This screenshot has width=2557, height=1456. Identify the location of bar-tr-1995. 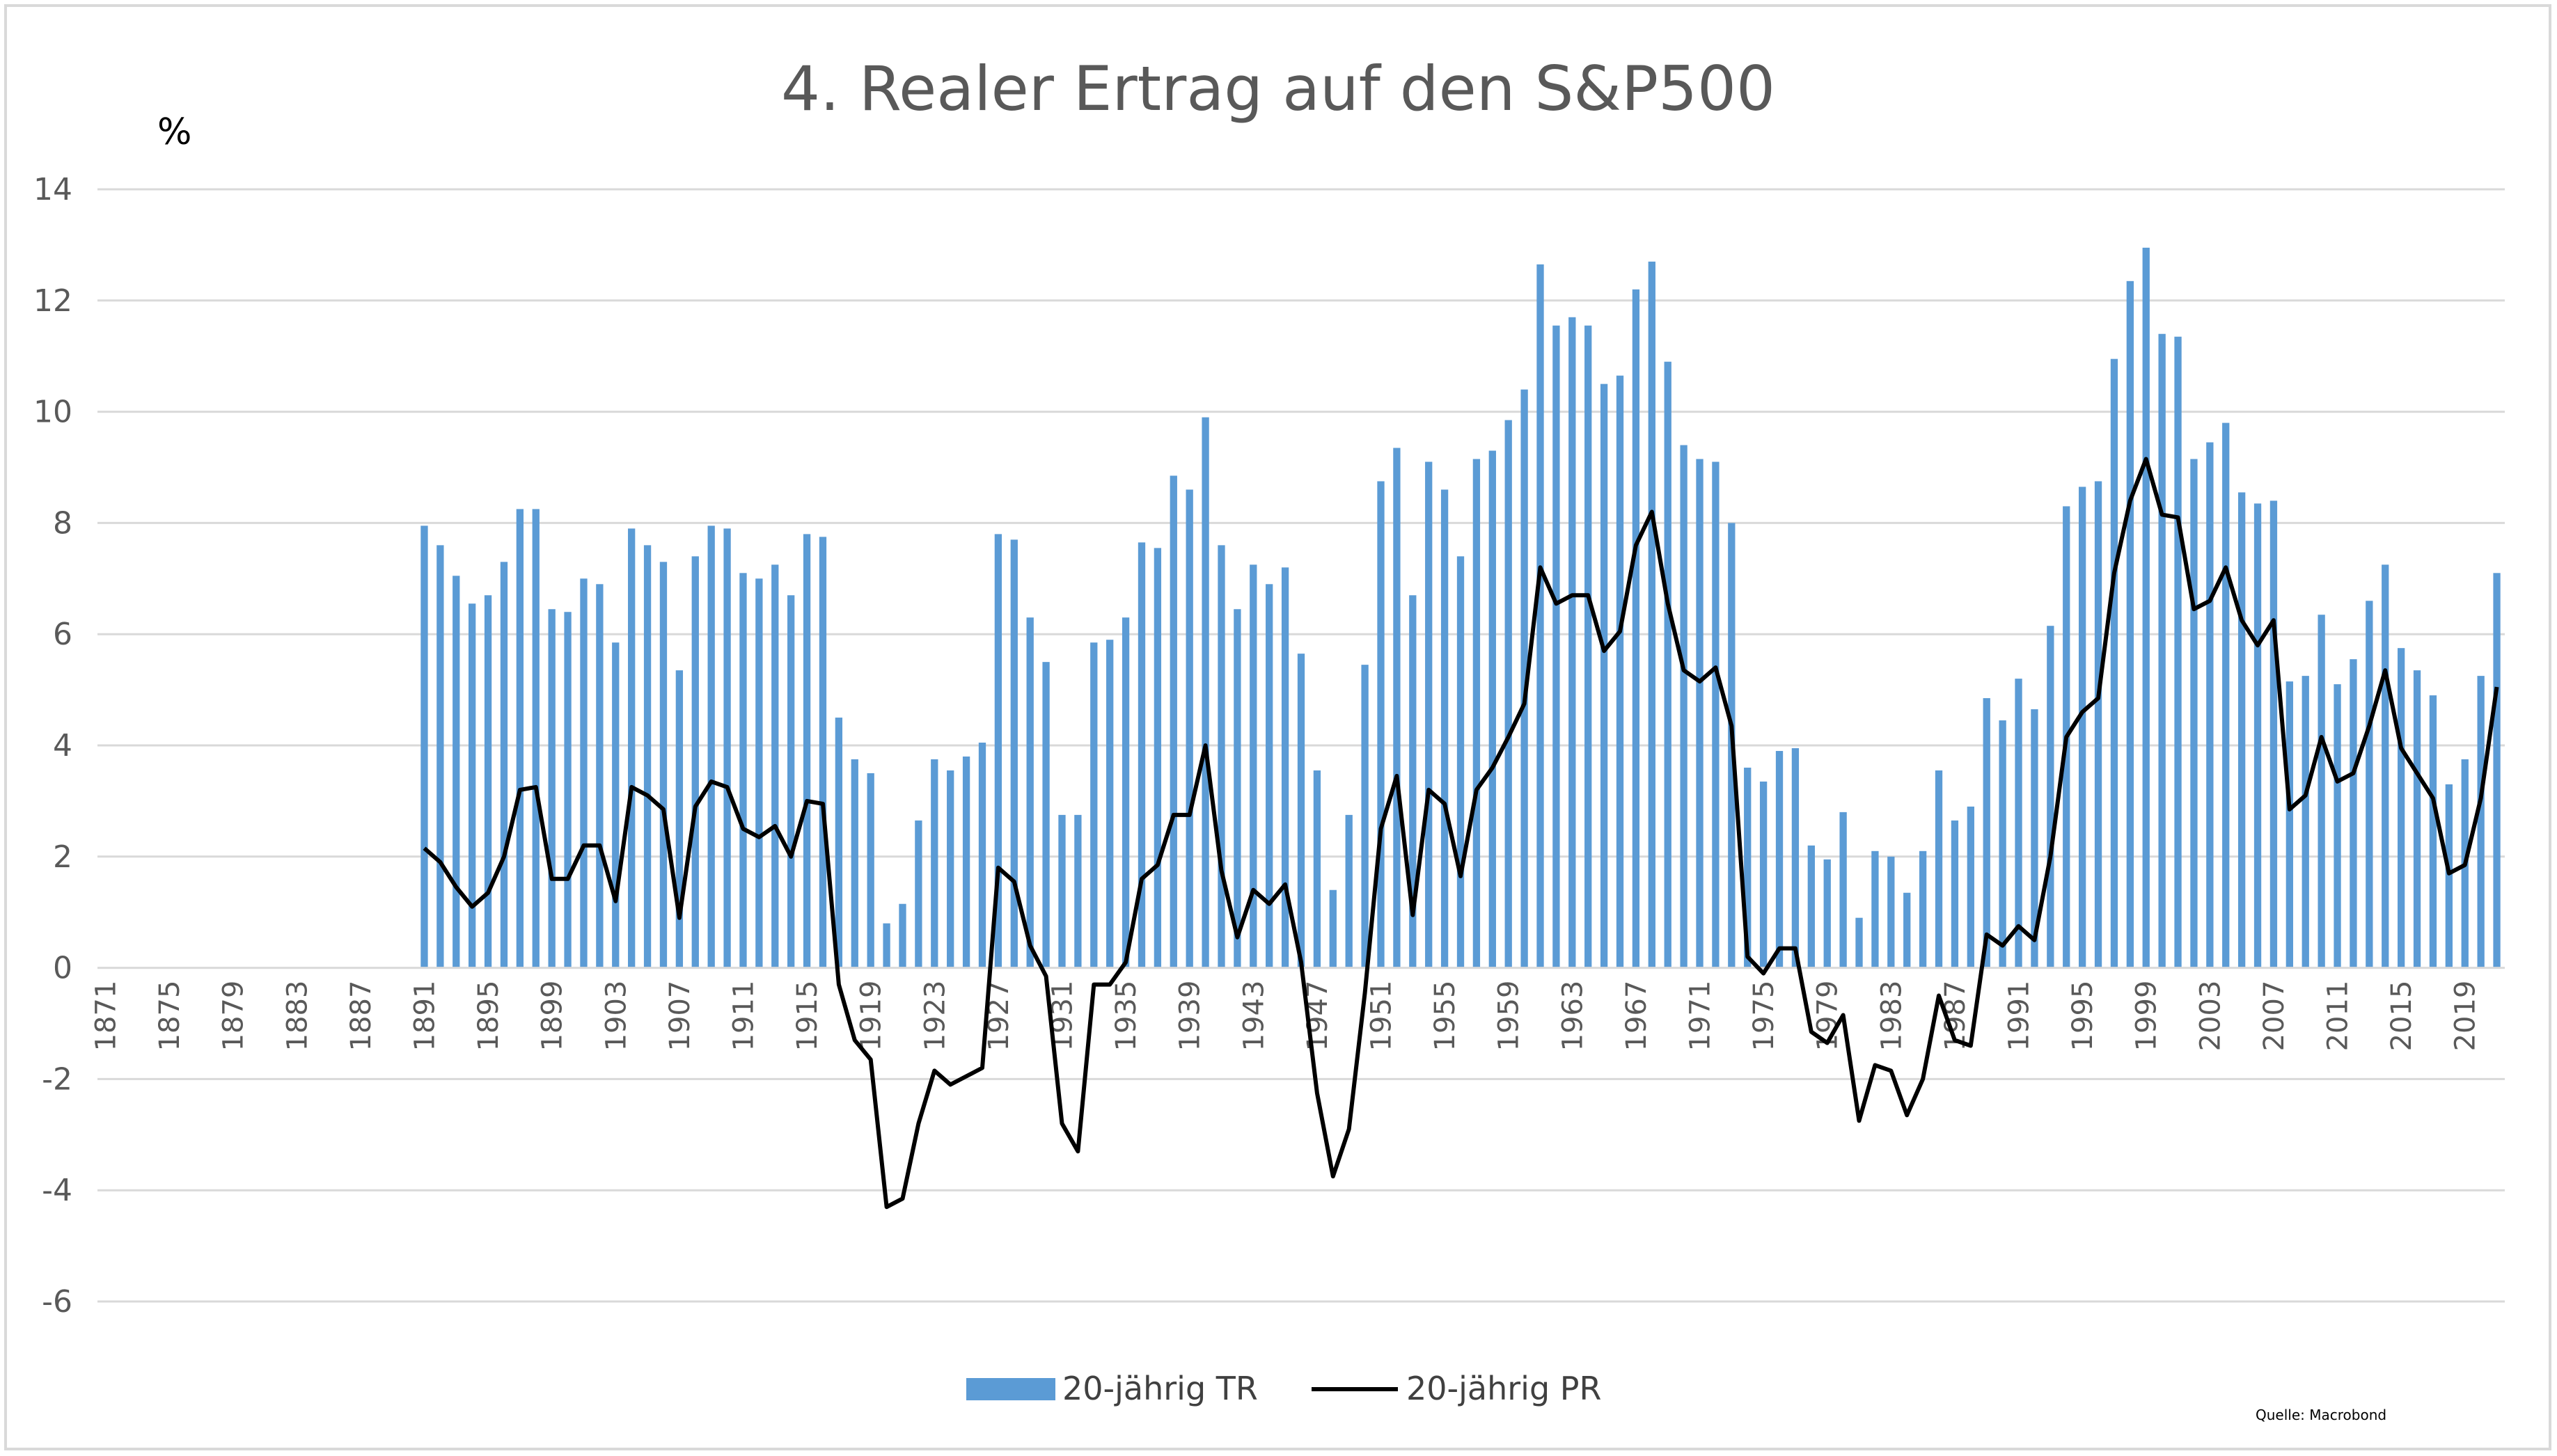
(2082, 727).